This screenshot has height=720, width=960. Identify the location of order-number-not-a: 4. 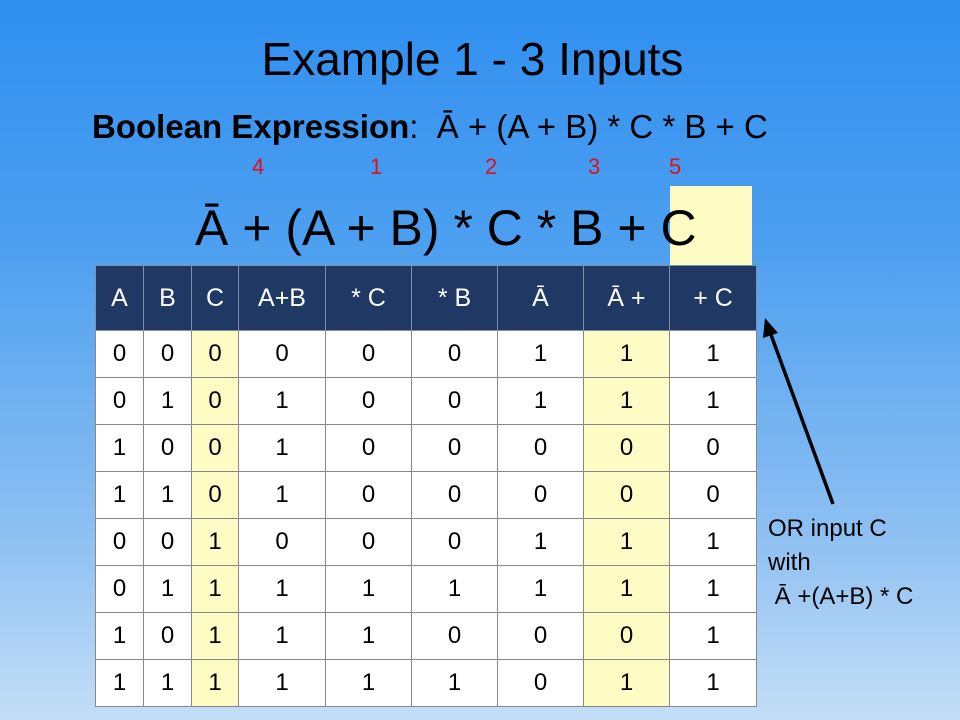
(258, 166).